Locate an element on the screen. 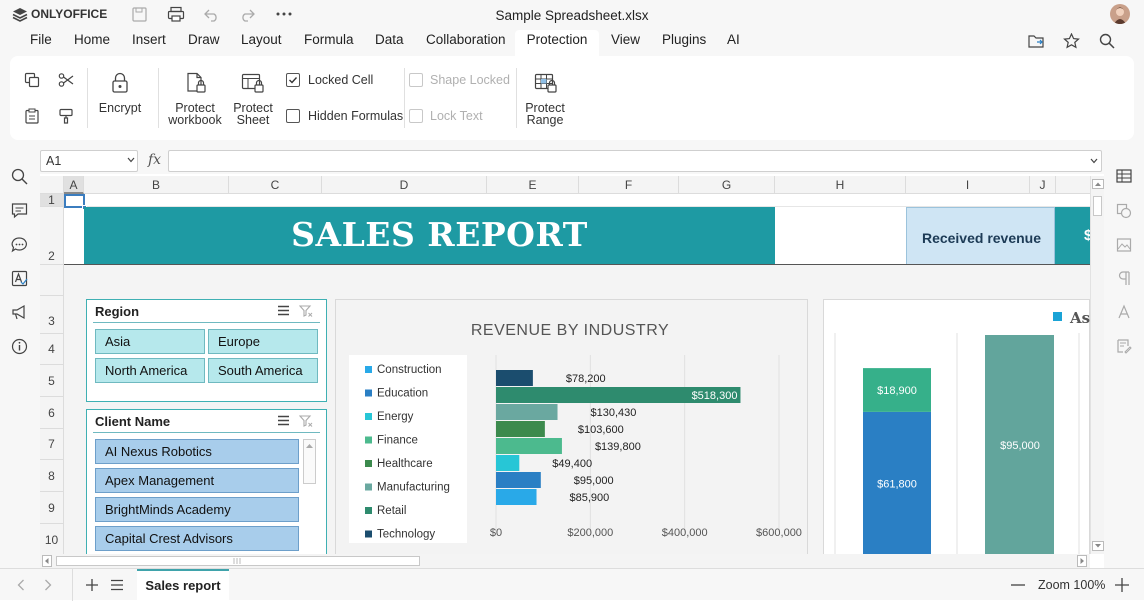 The image size is (1144, 601). scroll-tabs-left-icon is located at coordinates (21, 585).